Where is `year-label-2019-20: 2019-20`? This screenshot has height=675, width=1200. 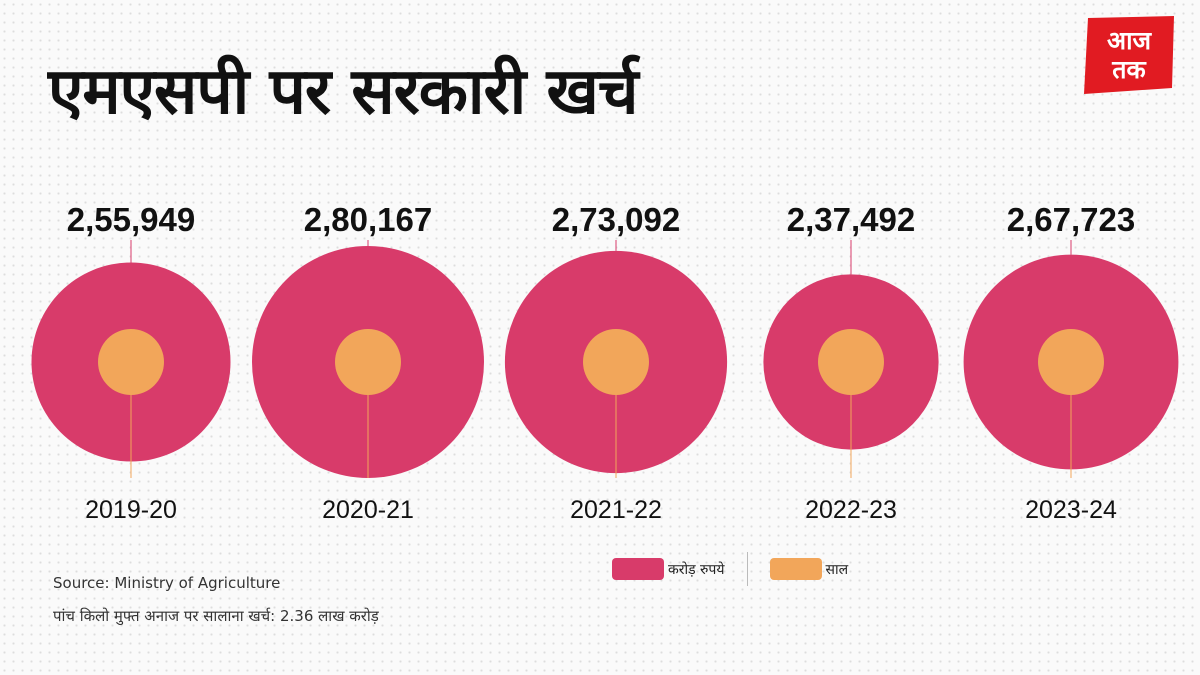 year-label-2019-20: 2019-20 is located at coordinates (131, 510).